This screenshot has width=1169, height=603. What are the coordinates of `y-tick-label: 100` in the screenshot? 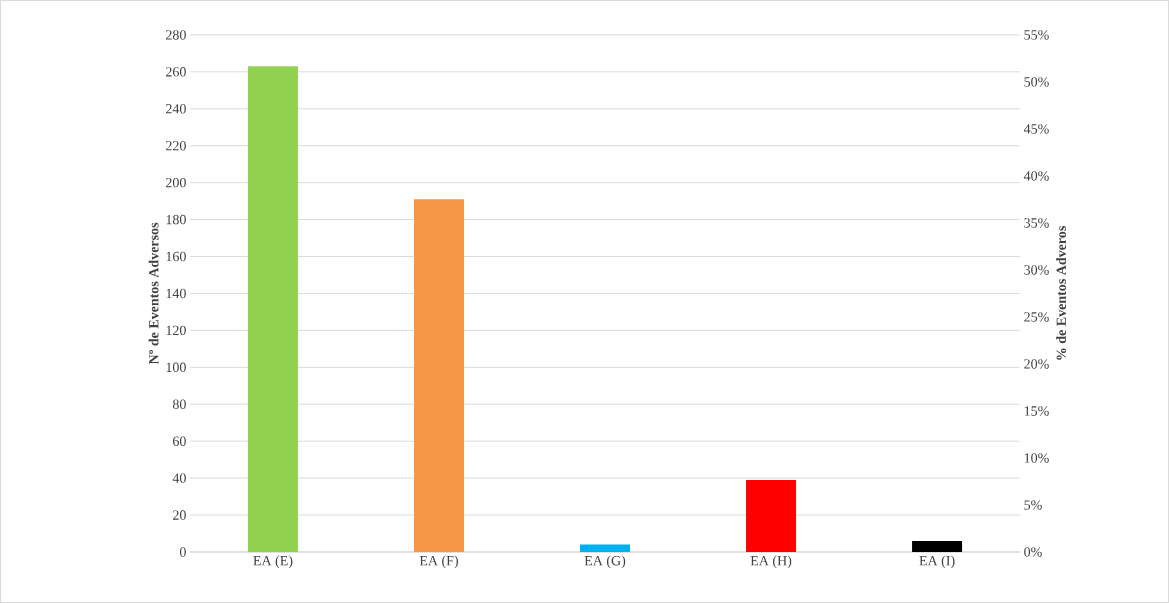 It's located at (176, 367).